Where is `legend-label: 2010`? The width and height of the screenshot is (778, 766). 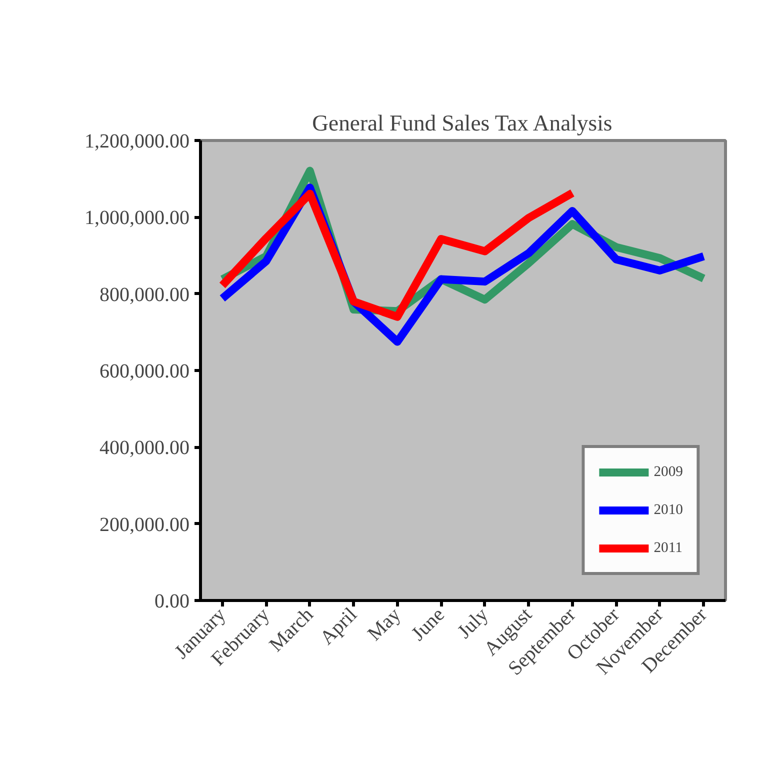 legend-label: 2010 is located at coordinates (668, 510).